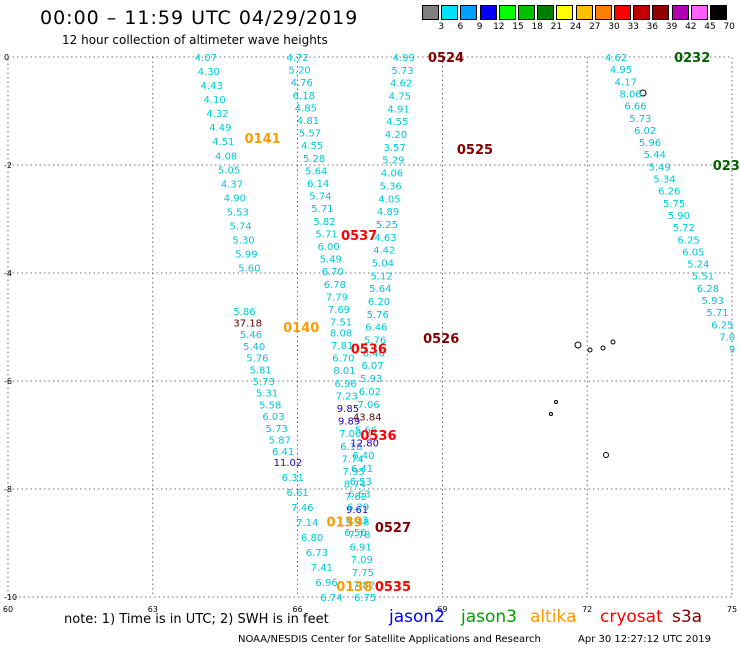 The height and width of the screenshot is (650, 740). What do you see at coordinates (358, 508) in the screenshot?
I see `wave-height-value: 6.29` at bounding box center [358, 508].